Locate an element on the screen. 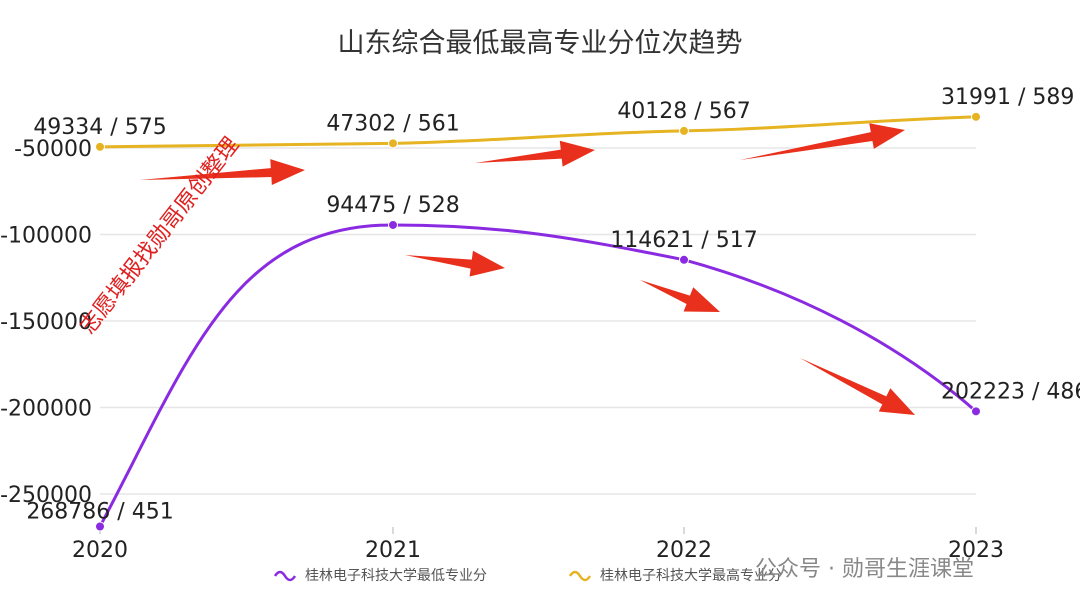  watermark-text: 志愿填报找勋哥原创整理 is located at coordinates (160, 236).